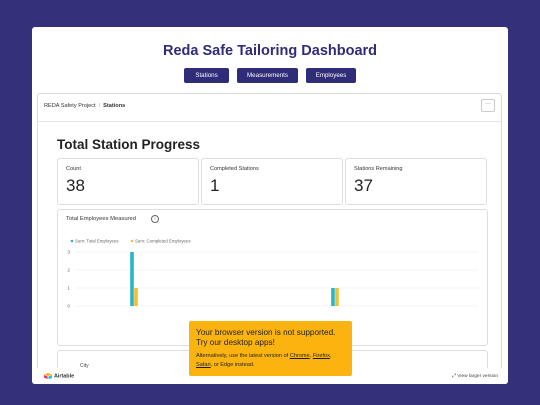  I want to click on info-icon: i, so click(155, 219).